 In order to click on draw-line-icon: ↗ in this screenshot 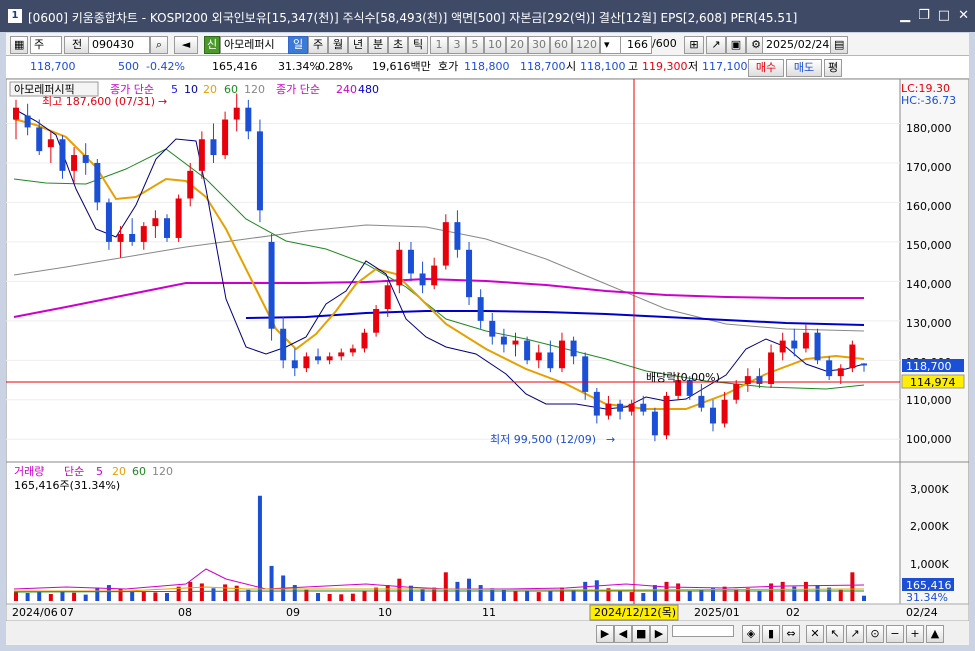, I will do `click(716, 45)`.